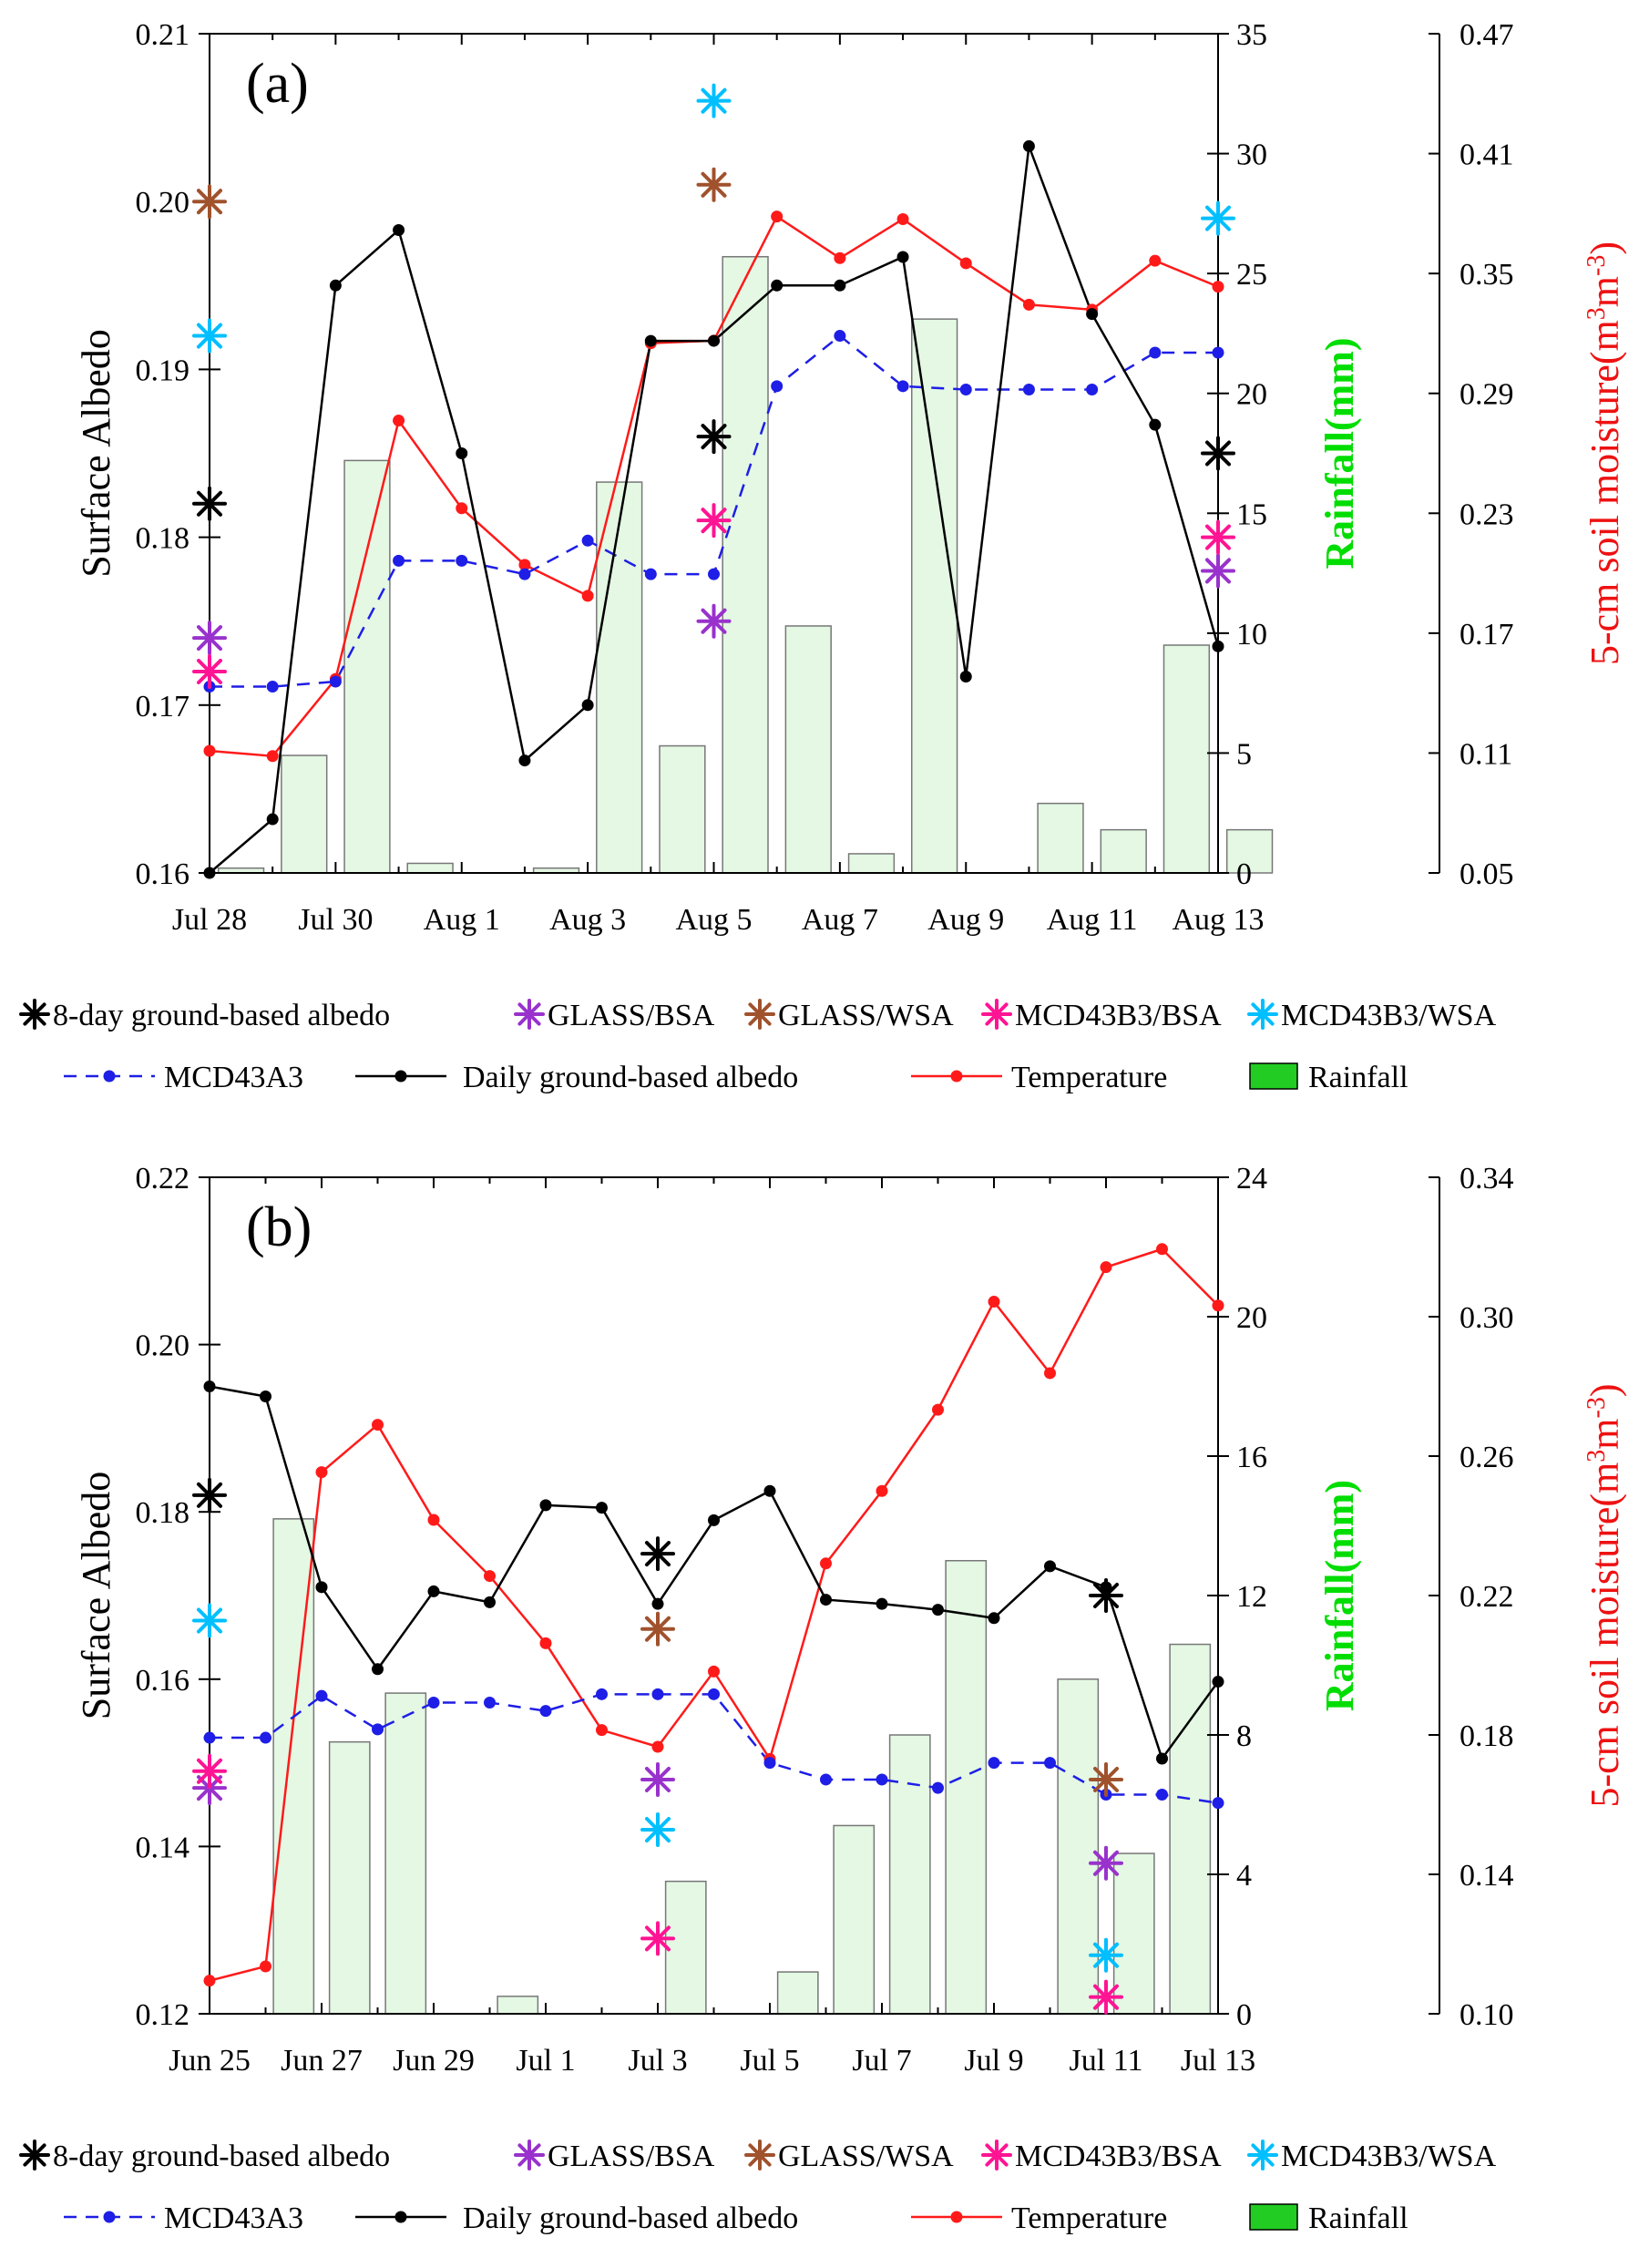 The width and height of the screenshot is (1649, 2268). I want to click on y3-label-sup1: 3, so click(1597, 1456).